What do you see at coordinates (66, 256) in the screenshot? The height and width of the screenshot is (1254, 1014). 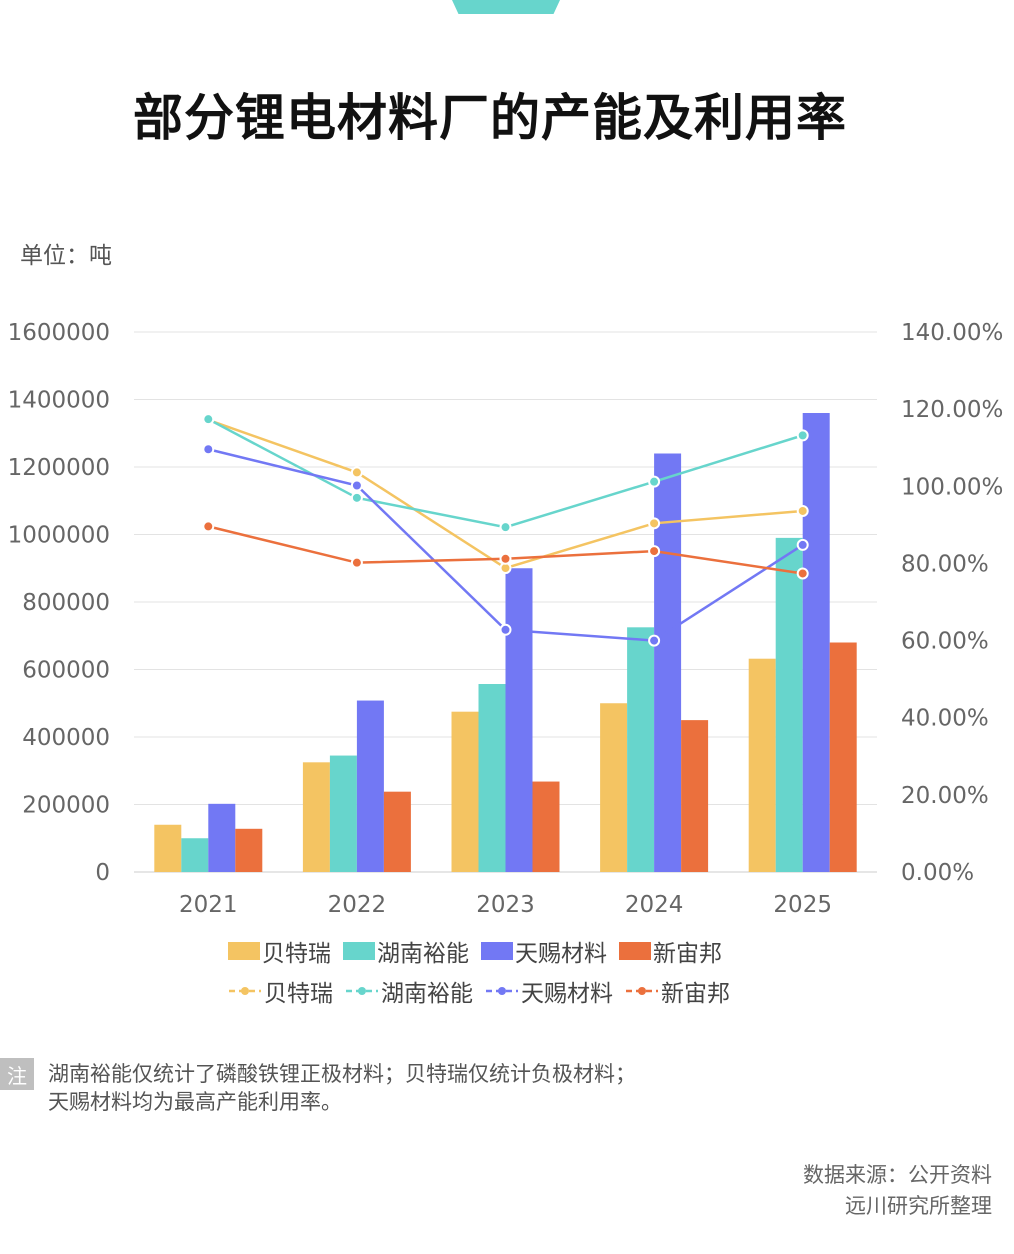 I see `unit-label: 单位：吨` at bounding box center [66, 256].